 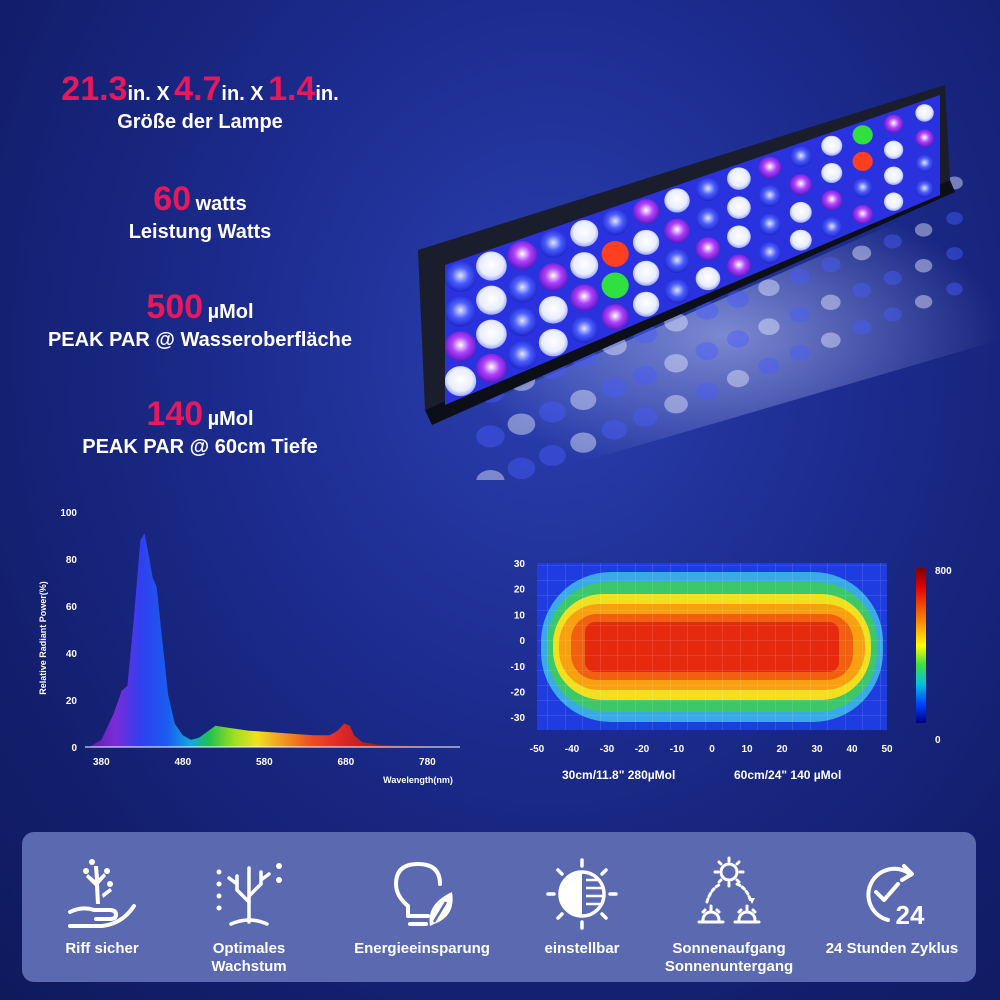 What do you see at coordinates (72, 654) in the screenshot?
I see `spectrum-y-tick: 40` at bounding box center [72, 654].